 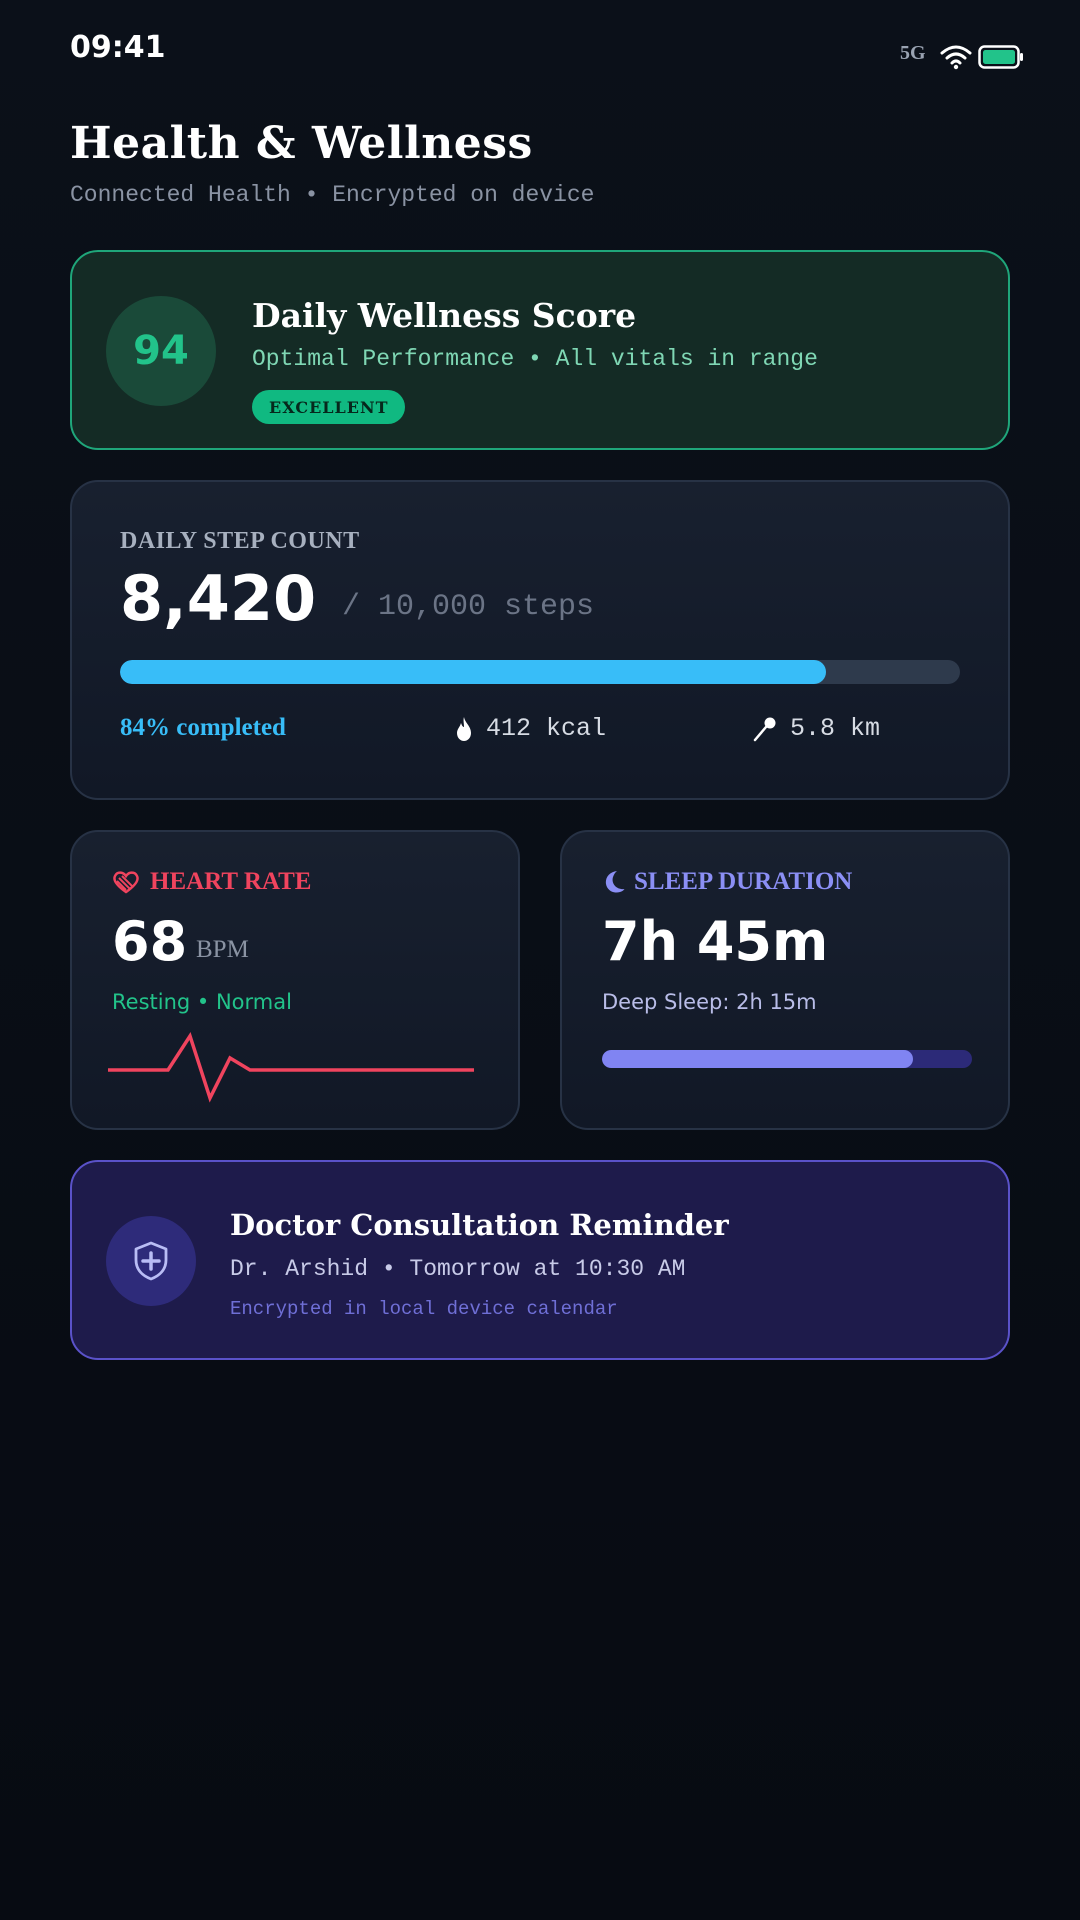 What do you see at coordinates (479, 1225) in the screenshot?
I see `reminder-title: Doctor Consultation Reminder` at bounding box center [479, 1225].